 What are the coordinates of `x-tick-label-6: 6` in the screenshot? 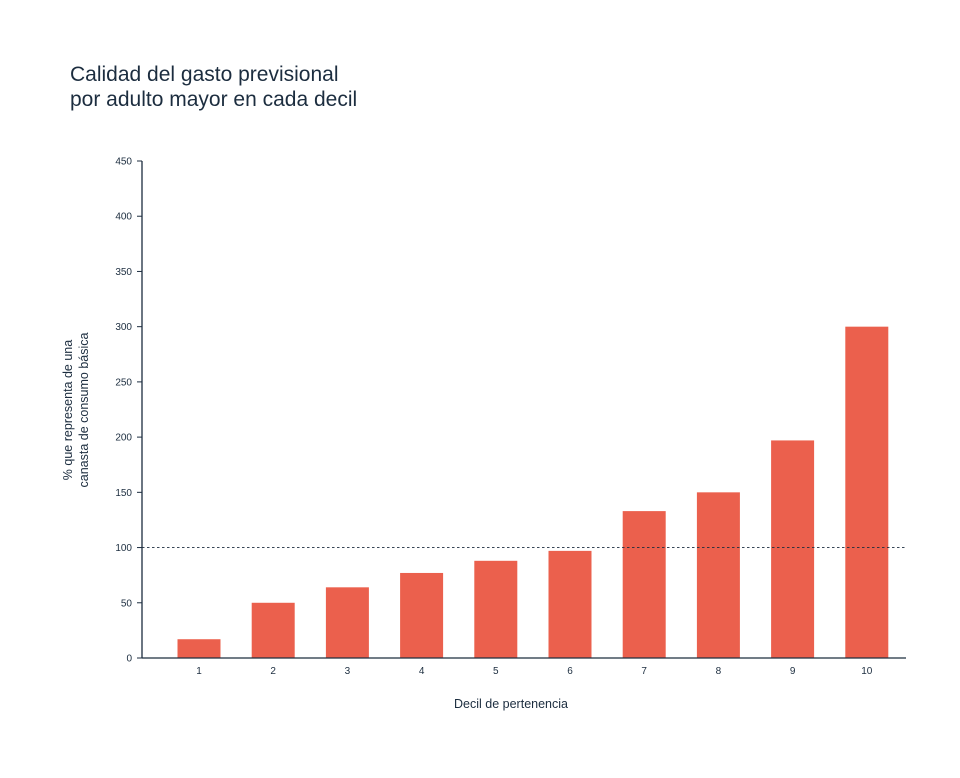 It's located at (570, 671).